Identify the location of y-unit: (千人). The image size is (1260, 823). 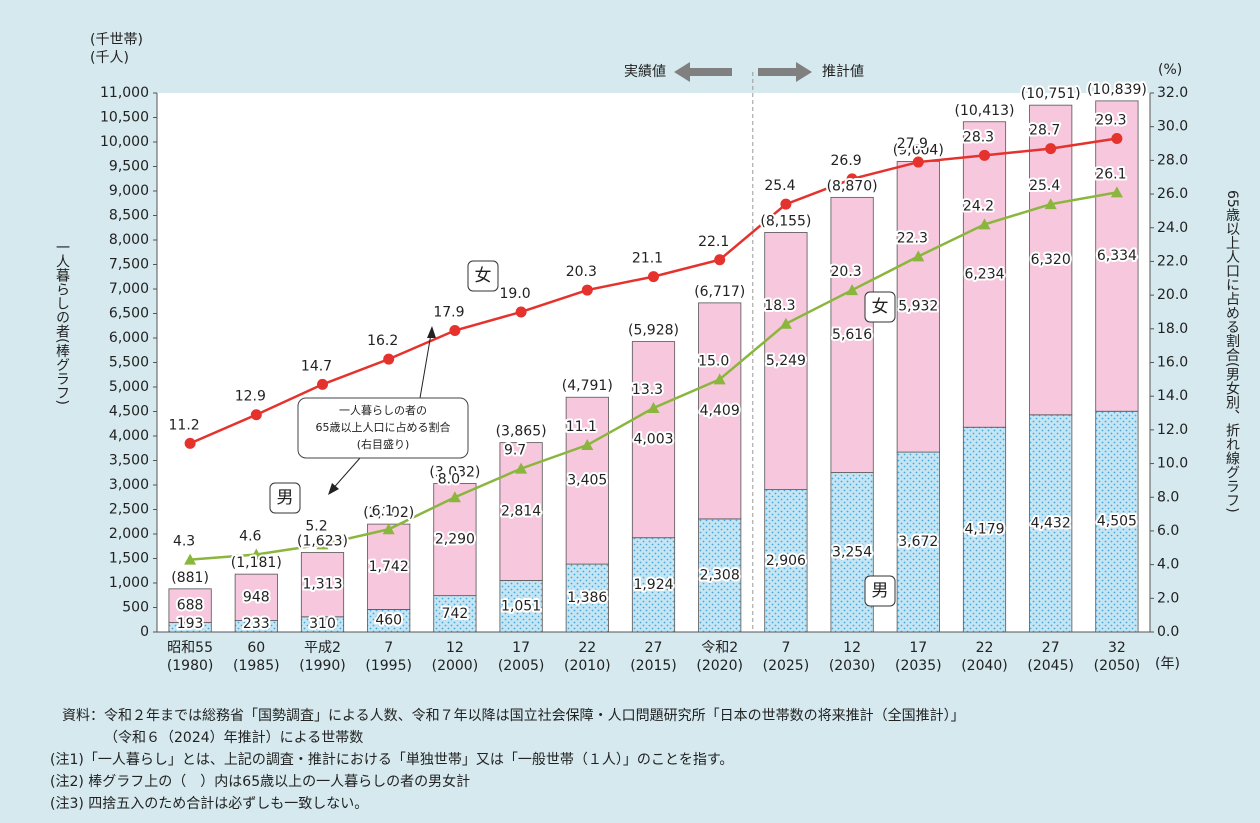
(109, 58).